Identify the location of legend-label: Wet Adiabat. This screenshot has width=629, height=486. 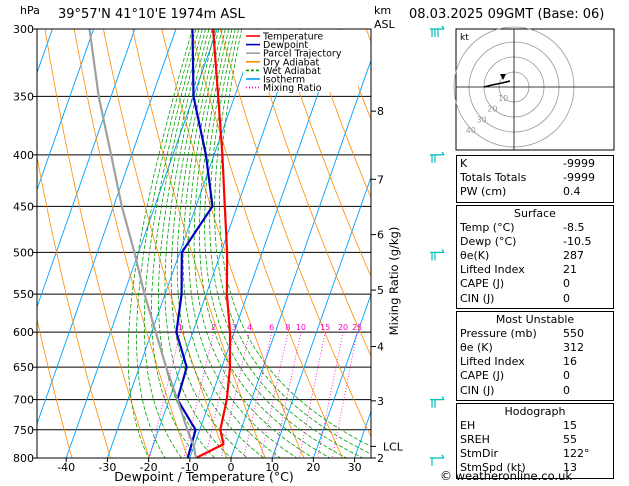
(292, 71).